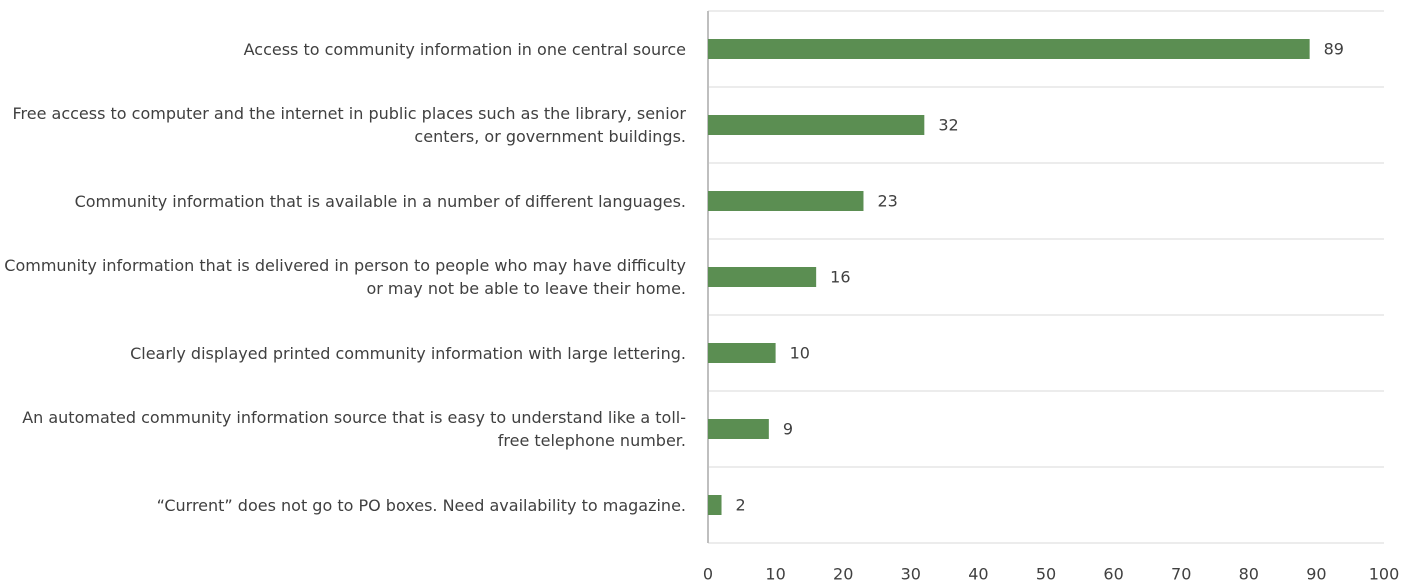 The image size is (1418, 584). Describe the element at coordinates (1046, 574) in the screenshot. I see `x-tick-label: 50` at that location.